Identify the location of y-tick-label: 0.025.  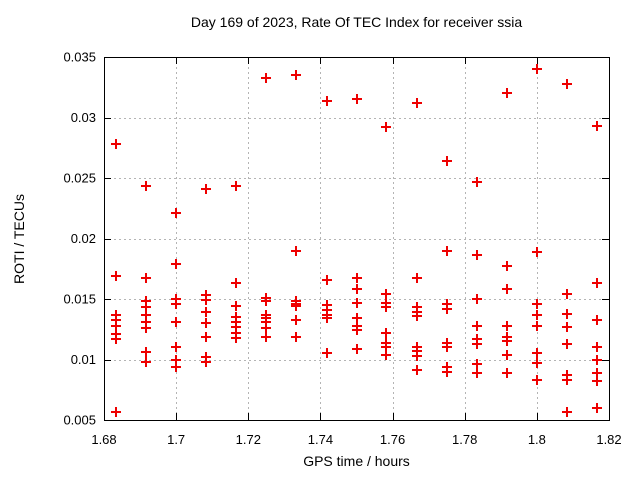
(79, 178).